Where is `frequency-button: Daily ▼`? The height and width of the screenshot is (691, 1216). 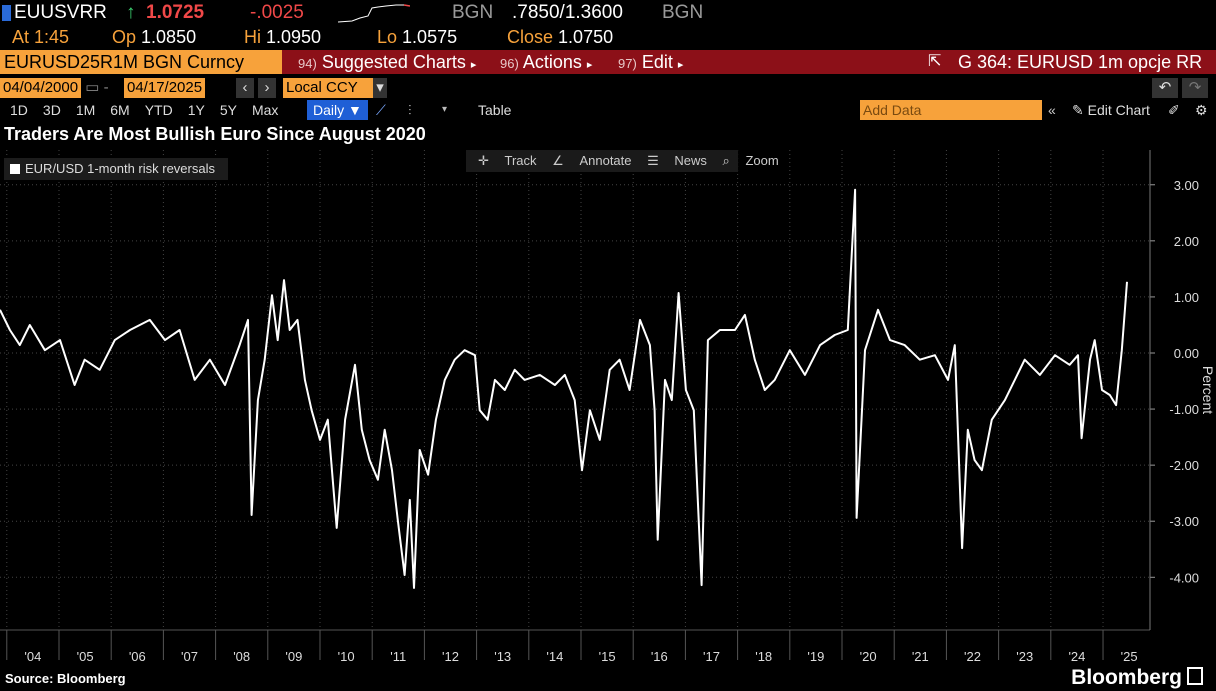 frequency-button: Daily ▼ is located at coordinates (337, 110).